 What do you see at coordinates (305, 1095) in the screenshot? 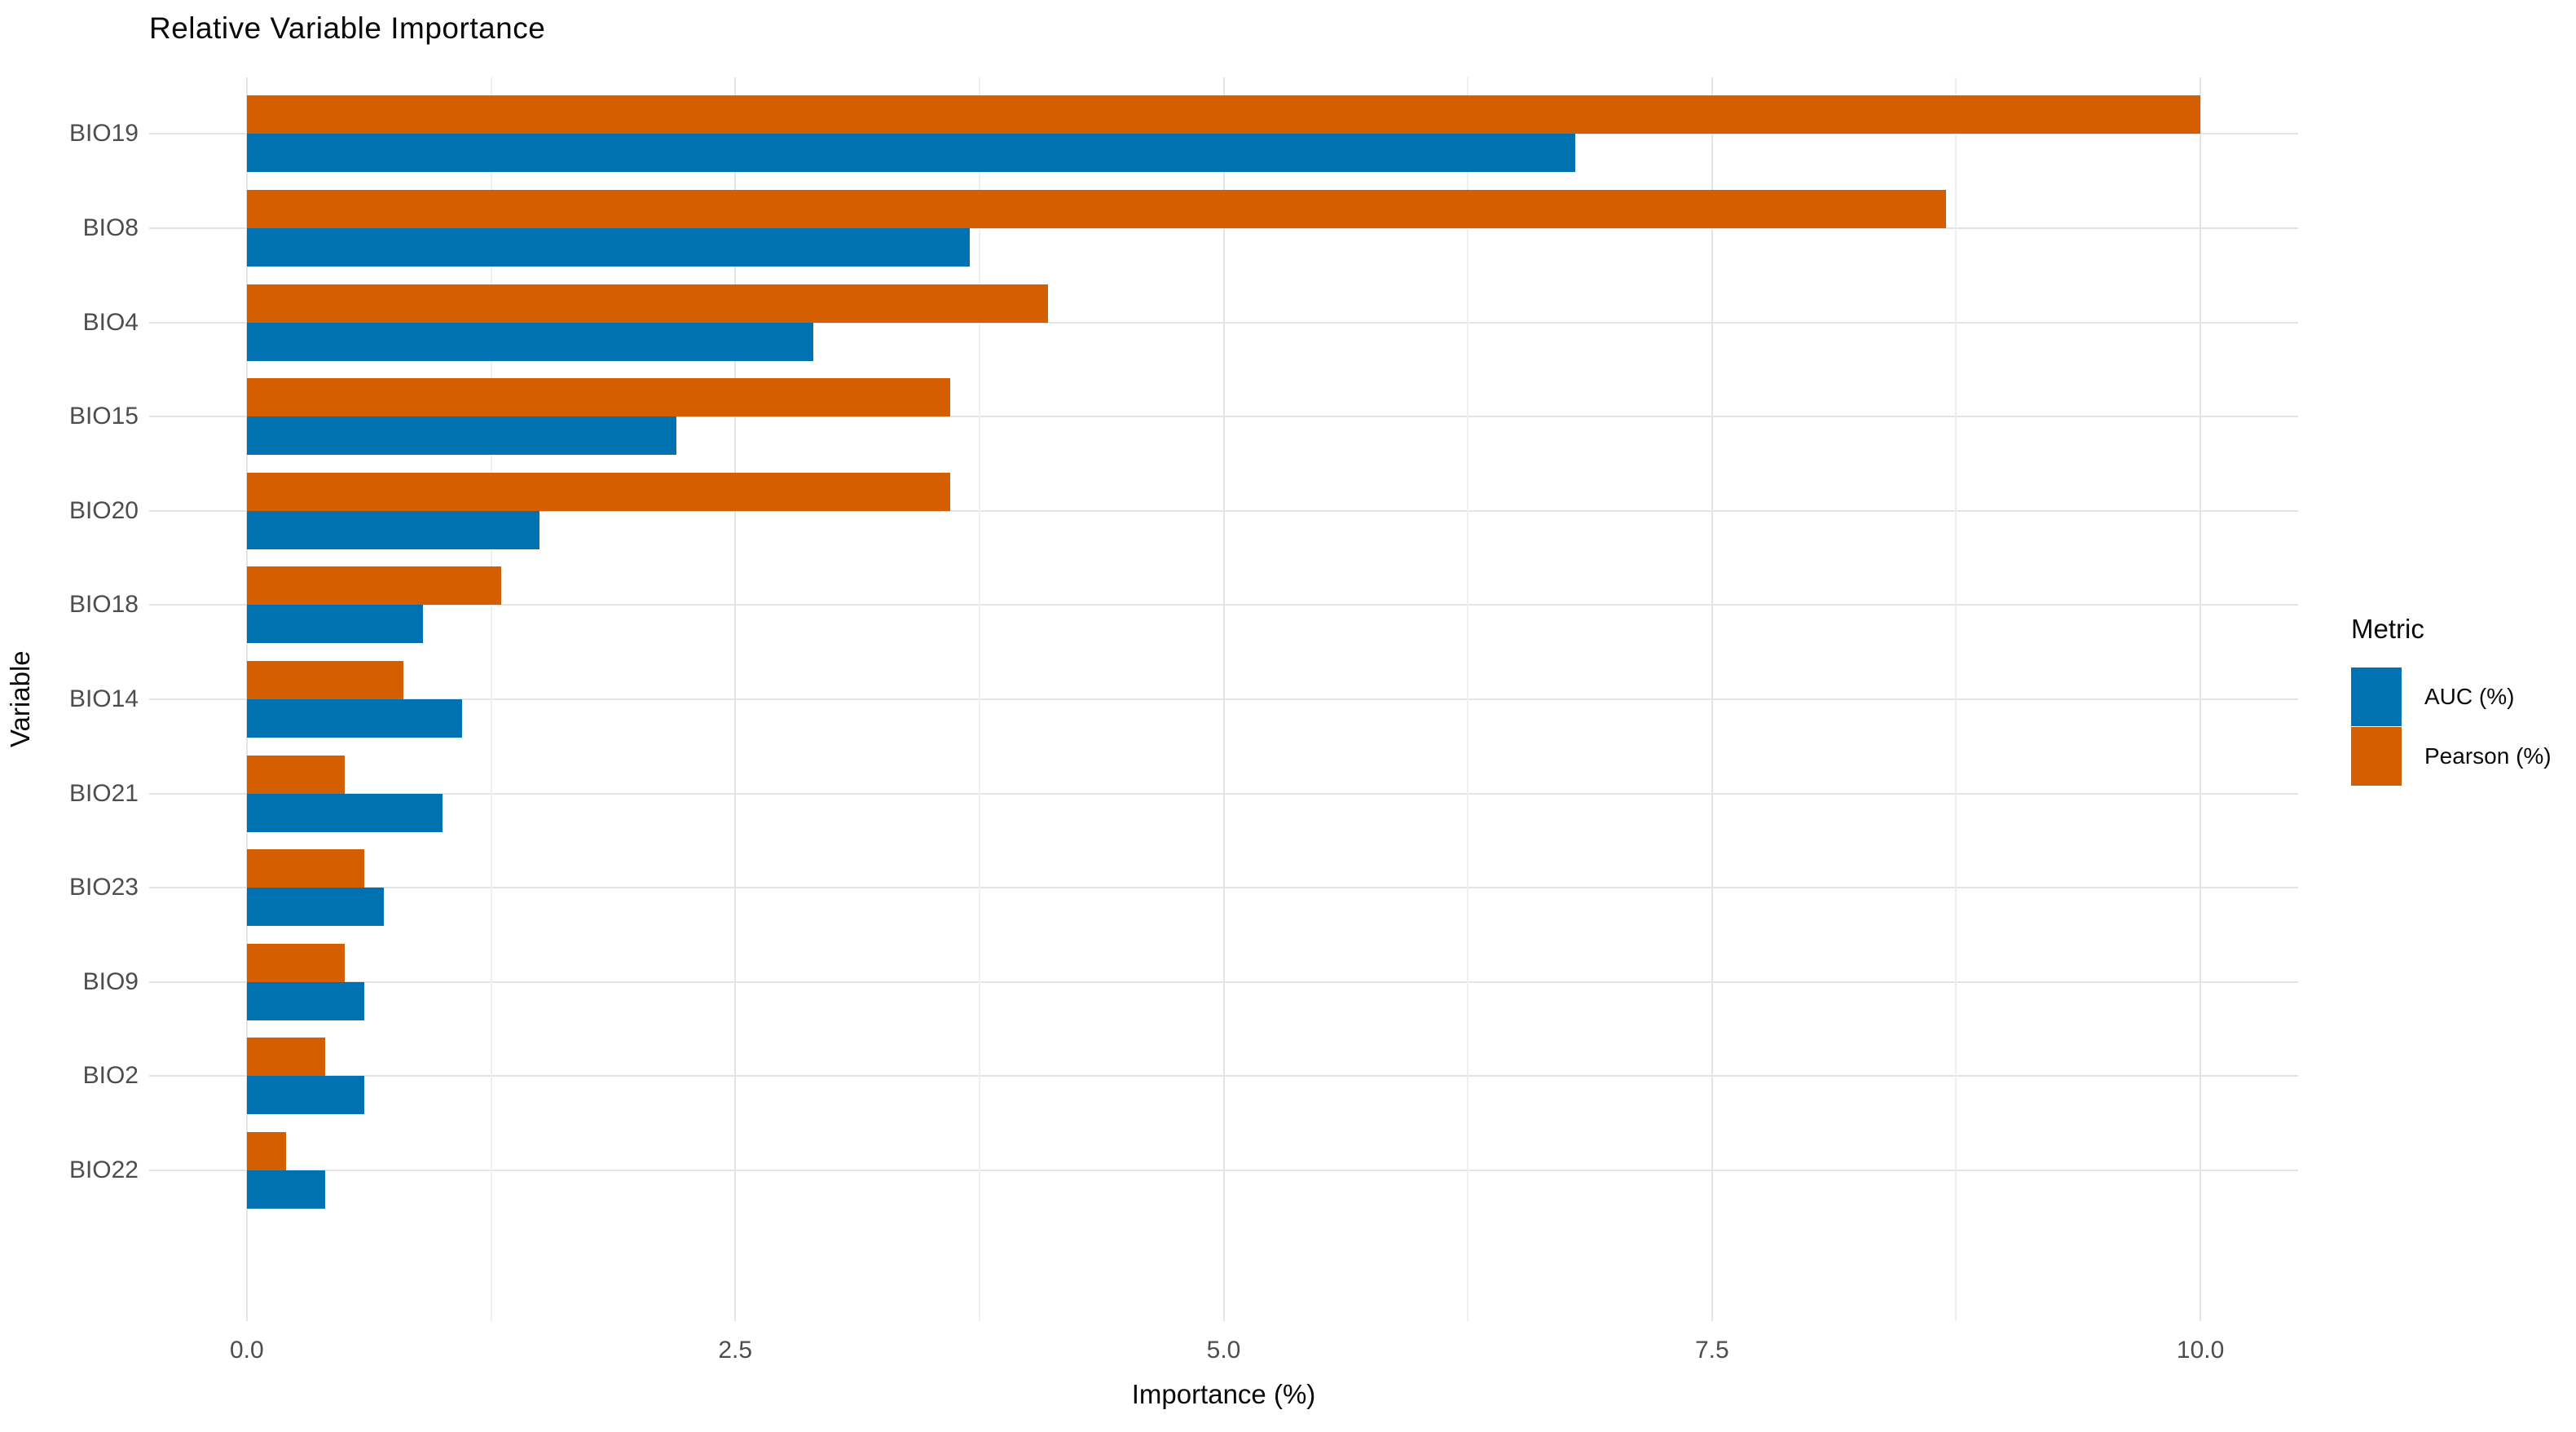
I see `bar-auc-bio2` at bounding box center [305, 1095].